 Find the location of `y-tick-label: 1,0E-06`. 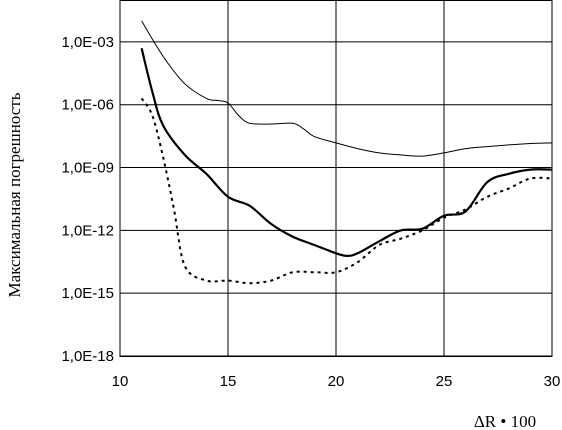

y-tick-label: 1,0E-06 is located at coordinates (87, 105).